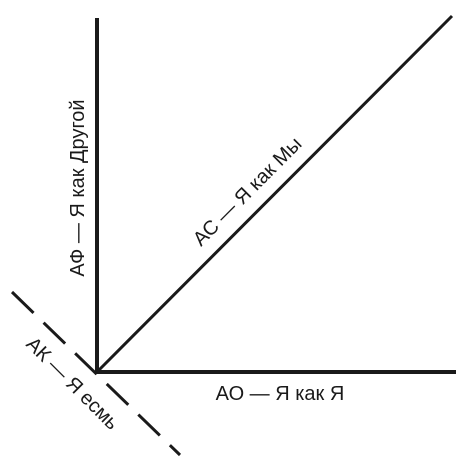  What do you see at coordinates (78, 187) in the screenshot?
I see `vertical-axis-label: АФ — Я как Другой` at bounding box center [78, 187].